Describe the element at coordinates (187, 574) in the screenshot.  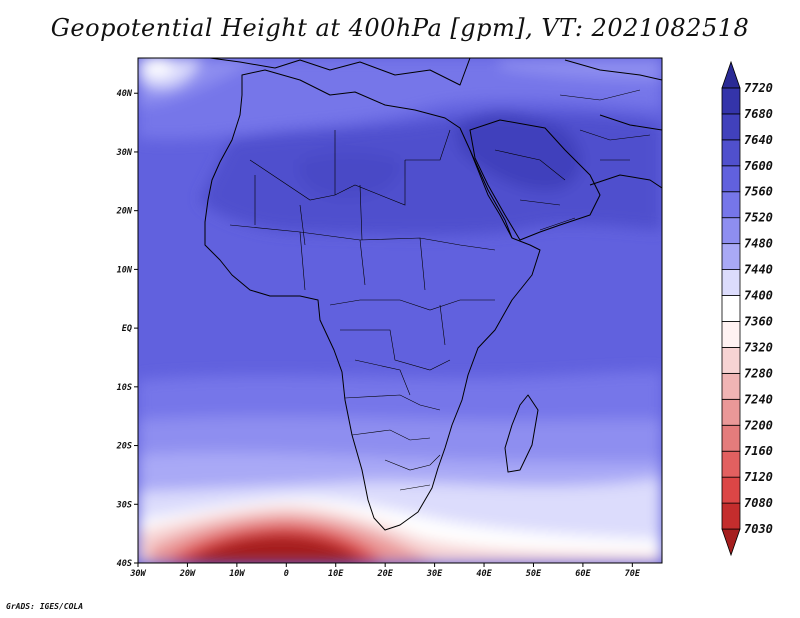
I see `x-tick-label: 20W` at that location.